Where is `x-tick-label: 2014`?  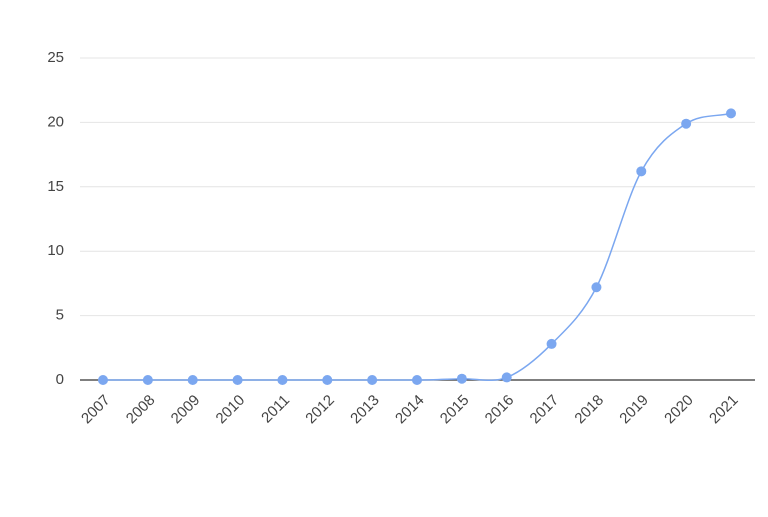 x-tick-label: 2014 is located at coordinates (410, 410).